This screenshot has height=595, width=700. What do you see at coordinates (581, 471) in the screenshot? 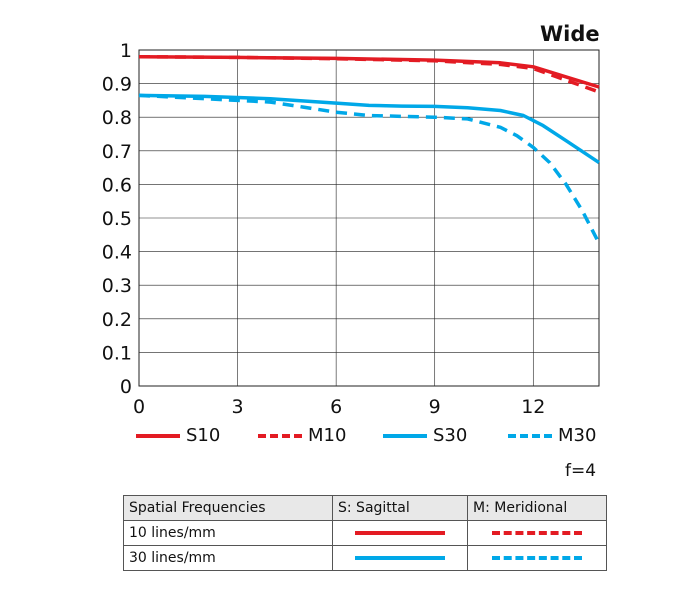
I see `aperture-note: f=4` at bounding box center [581, 471].